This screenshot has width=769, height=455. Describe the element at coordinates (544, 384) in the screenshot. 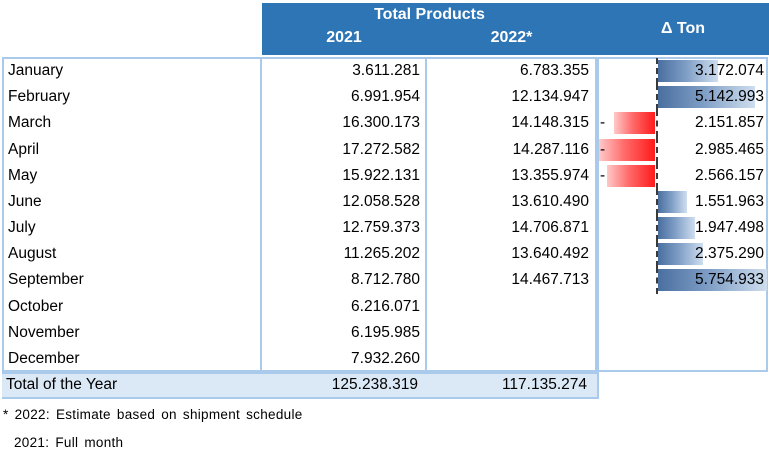

I see `total-2022-cell: 117.135.274` at that location.